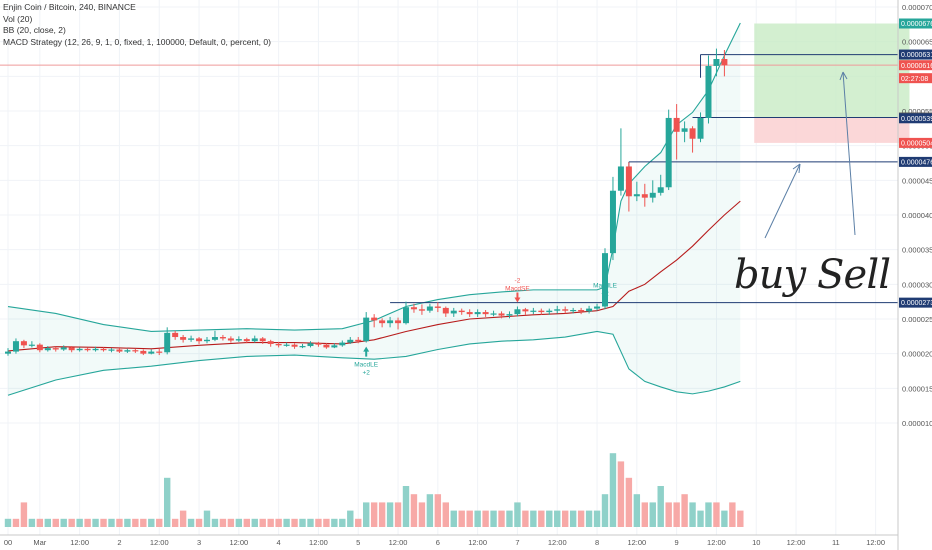 This screenshot has height=550, width=932. Describe the element at coordinates (917, 354) in the screenshot. I see `price-tick-label: 0.00002000` at that location.